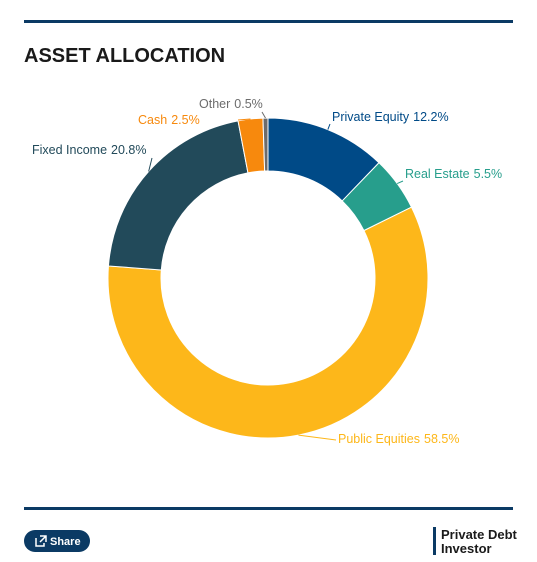 Image resolution: width=537 pixels, height=562 pixels. What do you see at coordinates (479, 534) in the screenshot?
I see `logo-text: Private Debt` at bounding box center [479, 534].